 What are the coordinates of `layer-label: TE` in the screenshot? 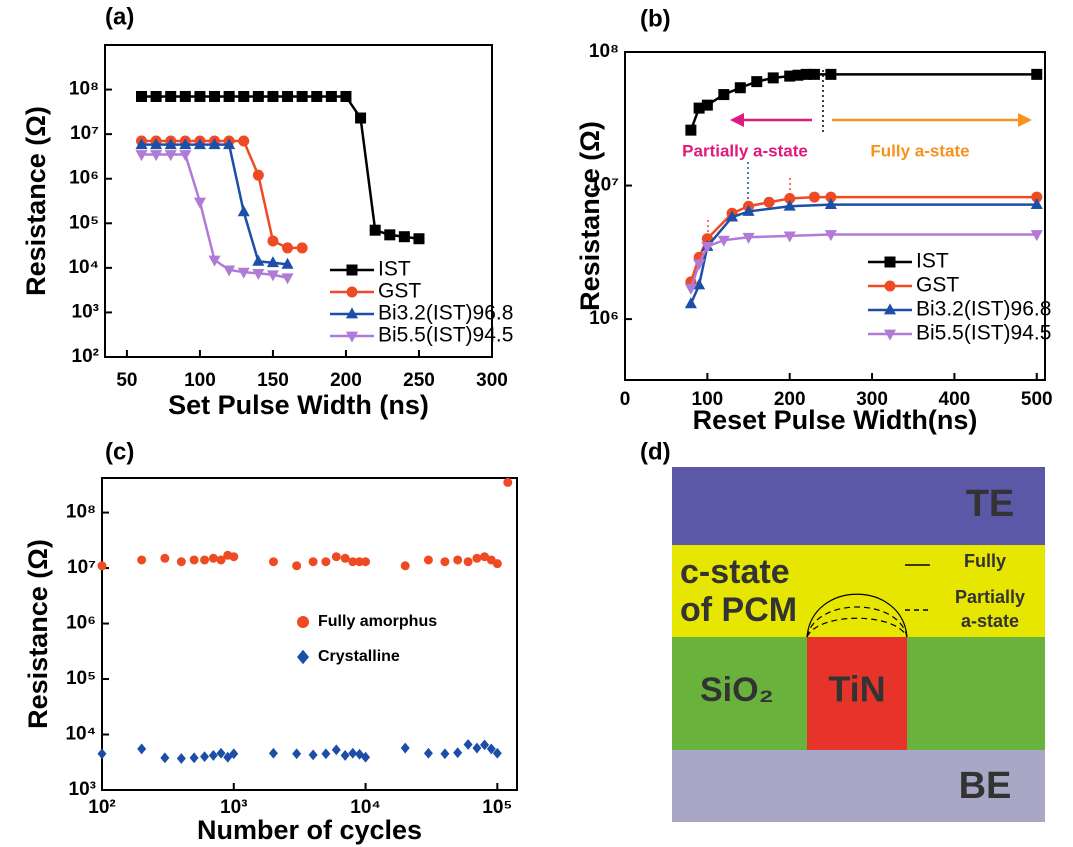 It's located at (990, 504).